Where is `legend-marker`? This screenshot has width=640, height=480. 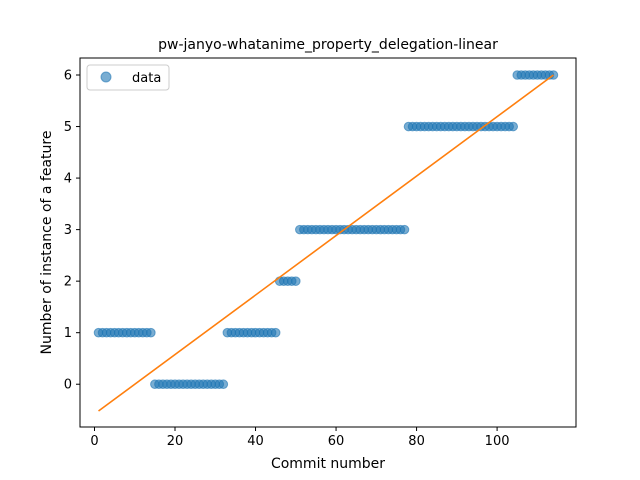 legend-marker is located at coordinates (106, 77).